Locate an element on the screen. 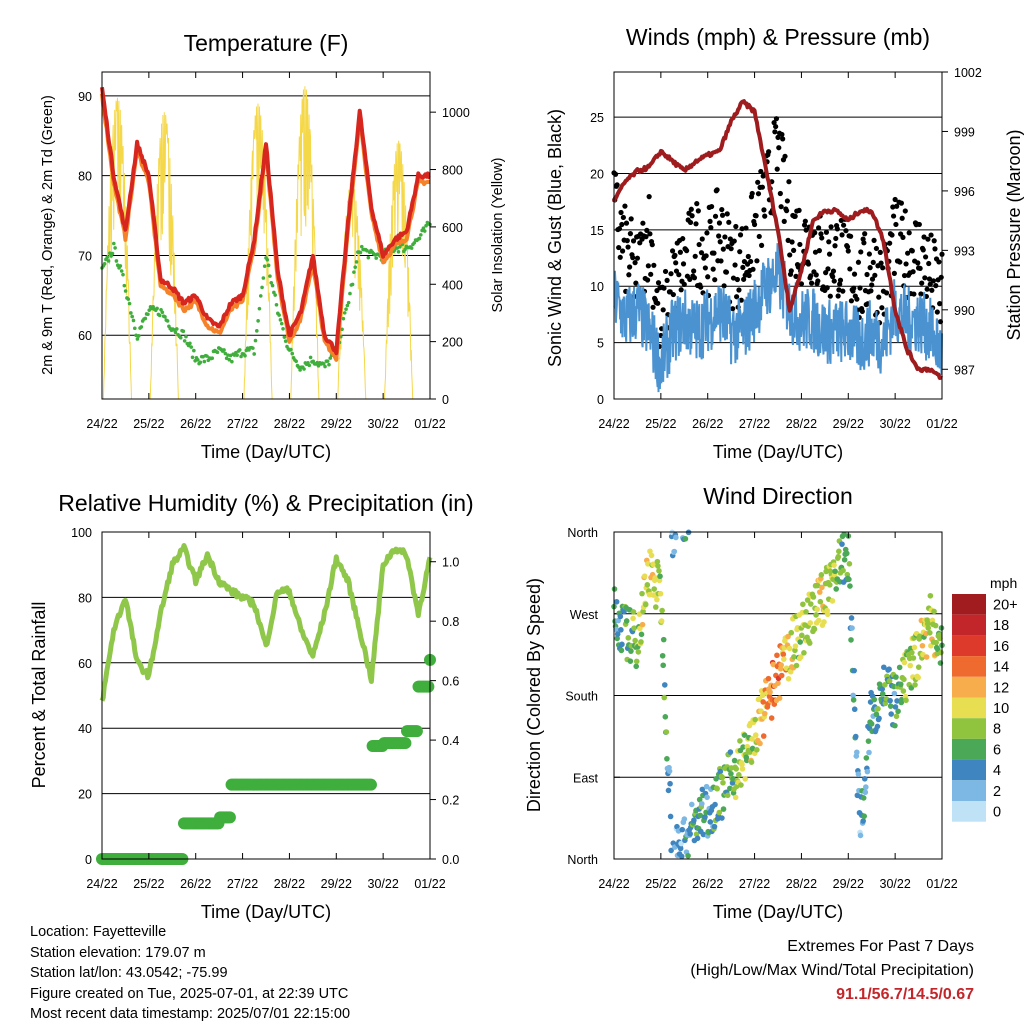 This screenshot has height=1025, width=1024. winds-y2tick-label: 990 is located at coordinates (964, 311).